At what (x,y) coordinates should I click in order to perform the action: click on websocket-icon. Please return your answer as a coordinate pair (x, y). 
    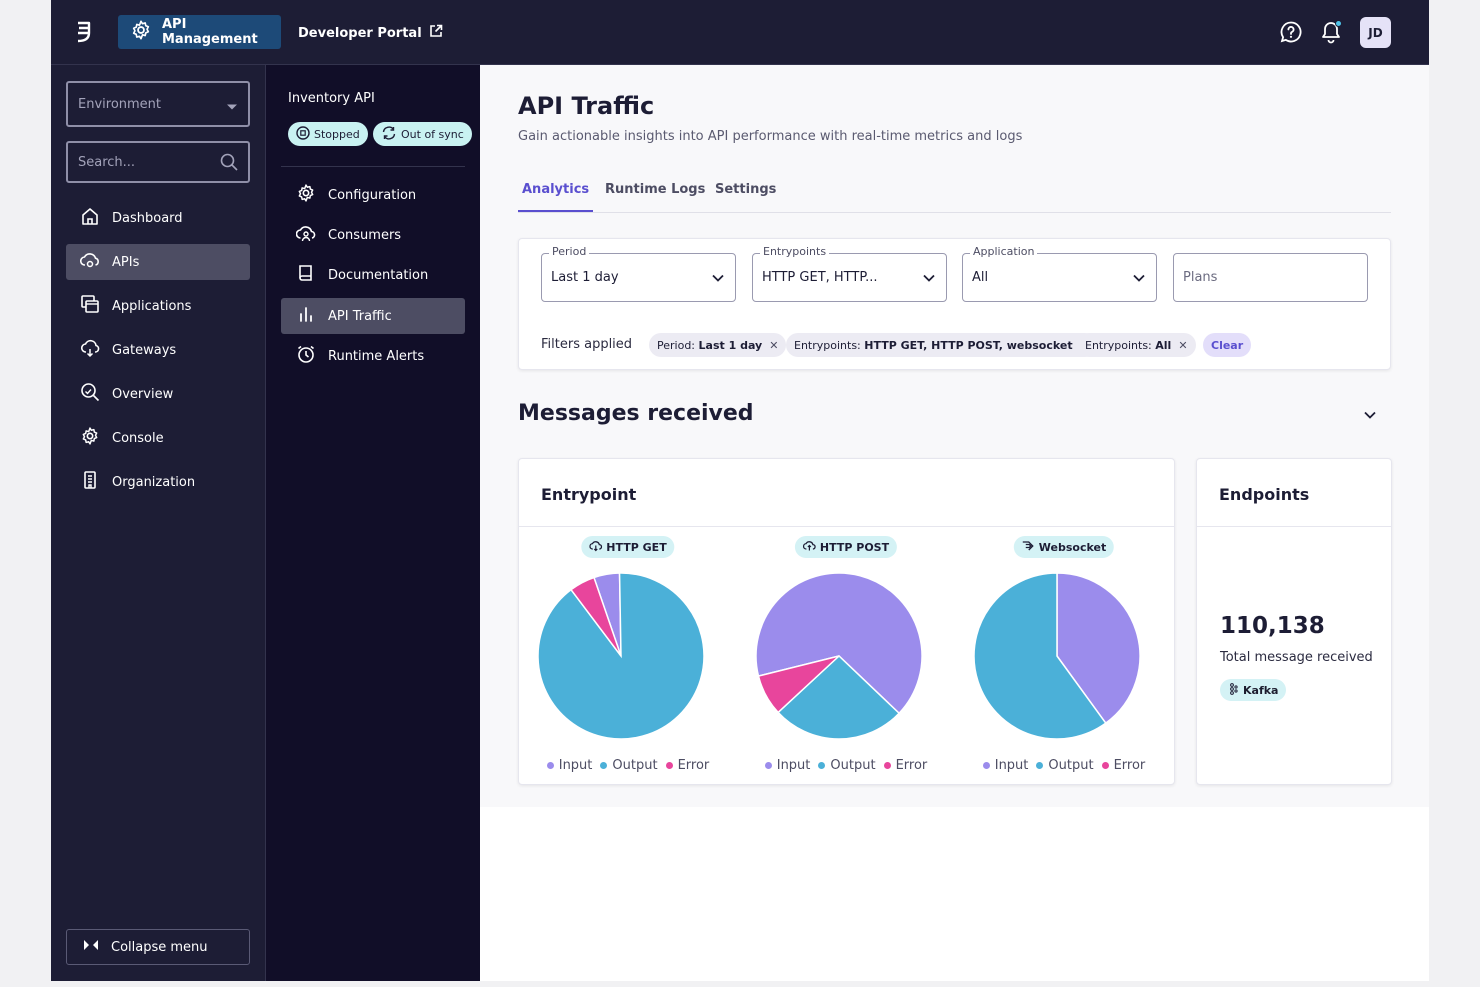
    Looking at the image, I should click on (1030, 547).